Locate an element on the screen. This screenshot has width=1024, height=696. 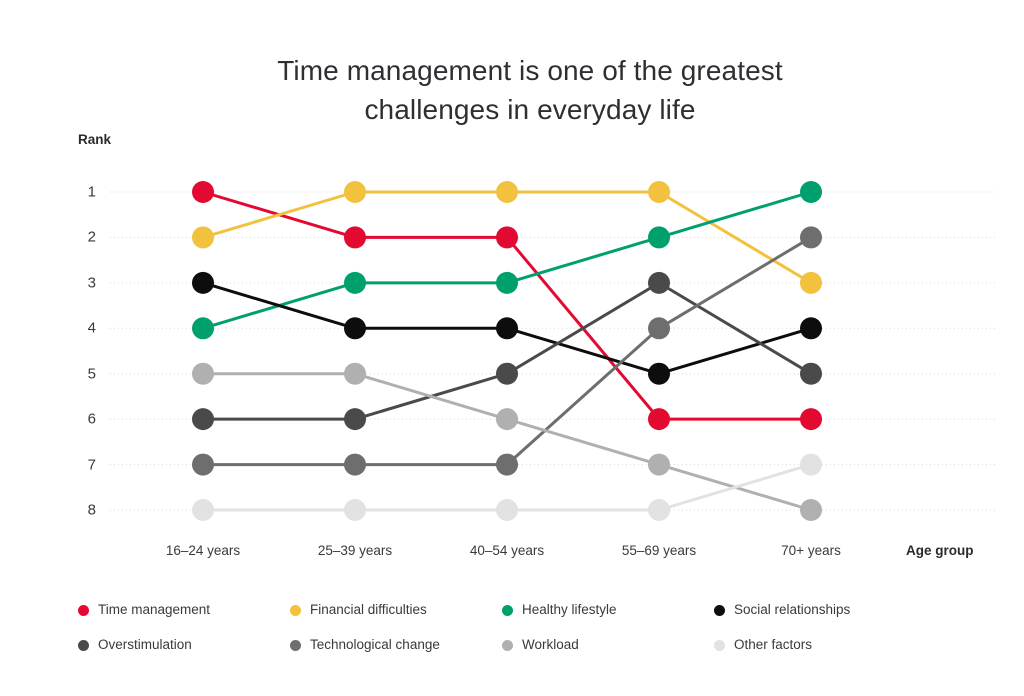
y-tick-label: 8 is located at coordinates (91, 510).